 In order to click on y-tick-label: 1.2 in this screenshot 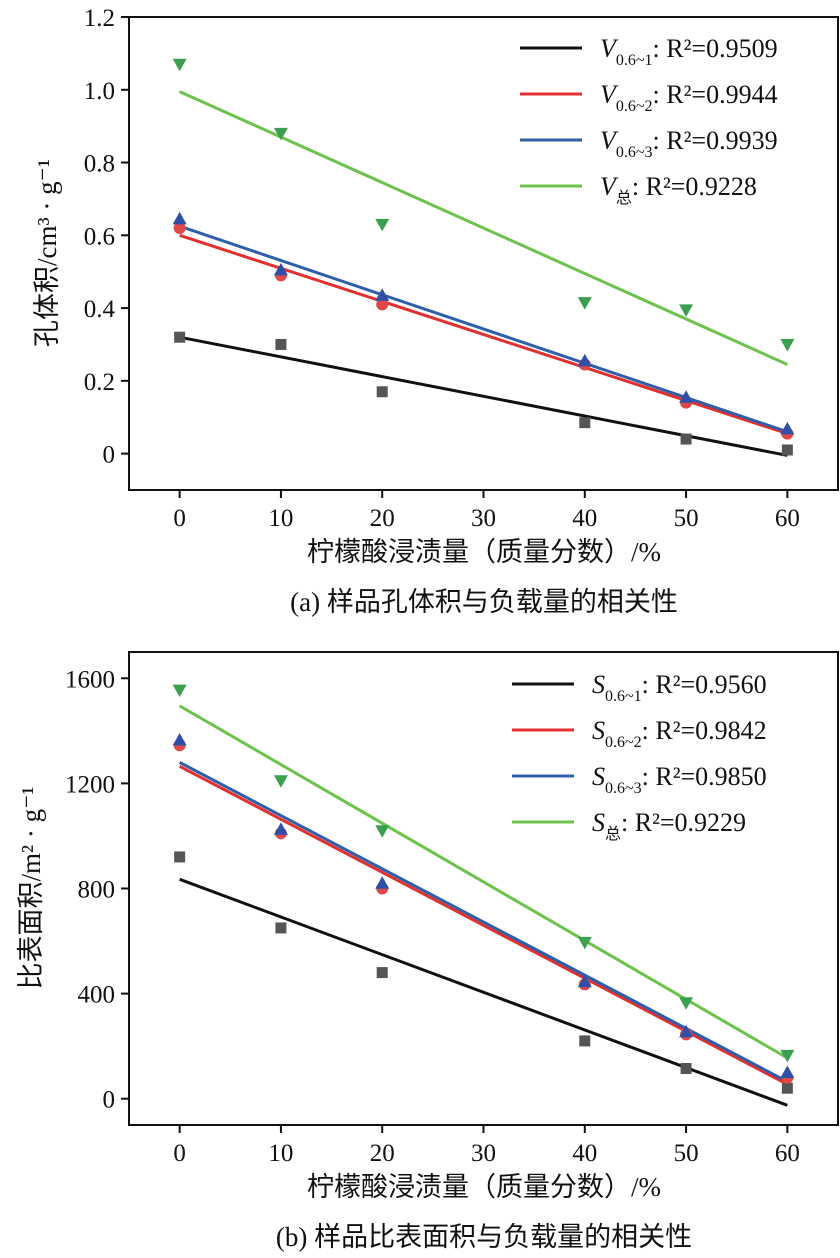, I will do `click(99, 18)`.